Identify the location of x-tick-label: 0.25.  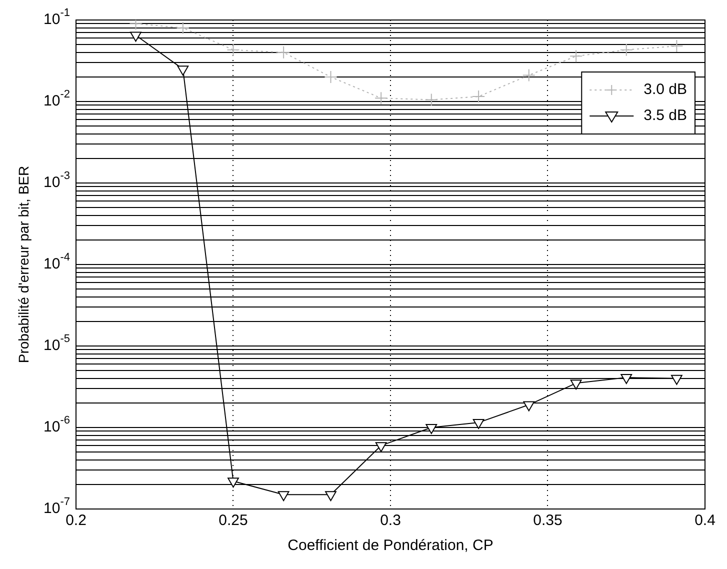
(233, 521).